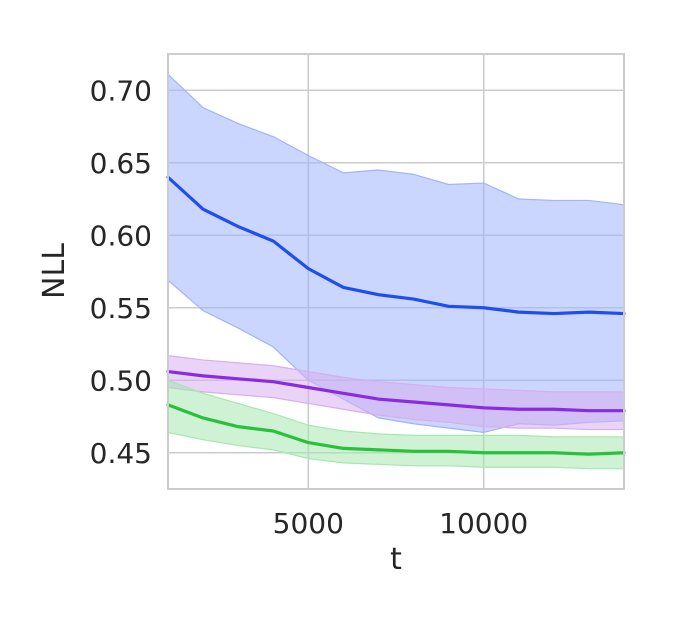 This screenshot has height=623, width=673. I want to click on x-tick-label: 5000, so click(308, 523).